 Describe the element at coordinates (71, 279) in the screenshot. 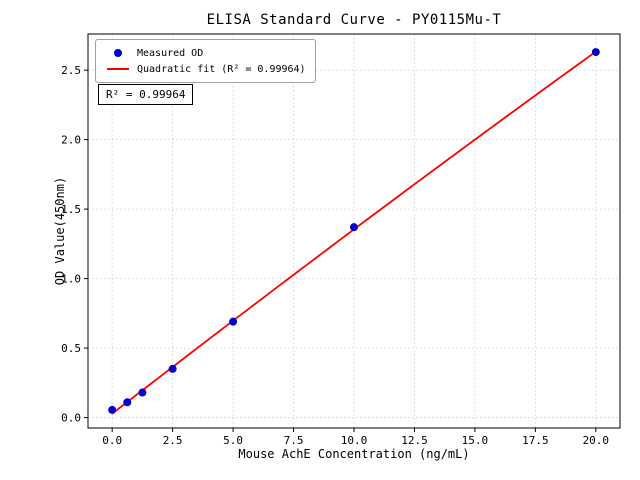

I see `y-tick-label: 1.0` at that location.